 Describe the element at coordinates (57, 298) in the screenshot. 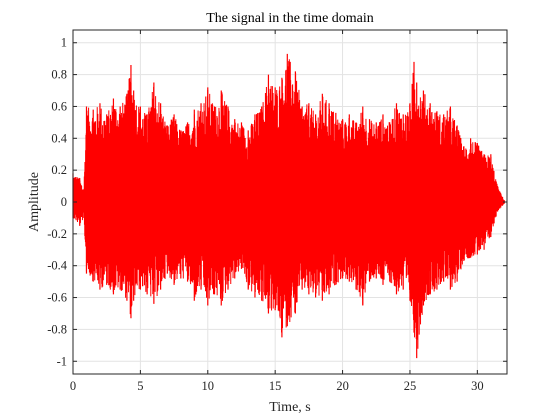

I see `y-tick-label: -0.6` at that location.